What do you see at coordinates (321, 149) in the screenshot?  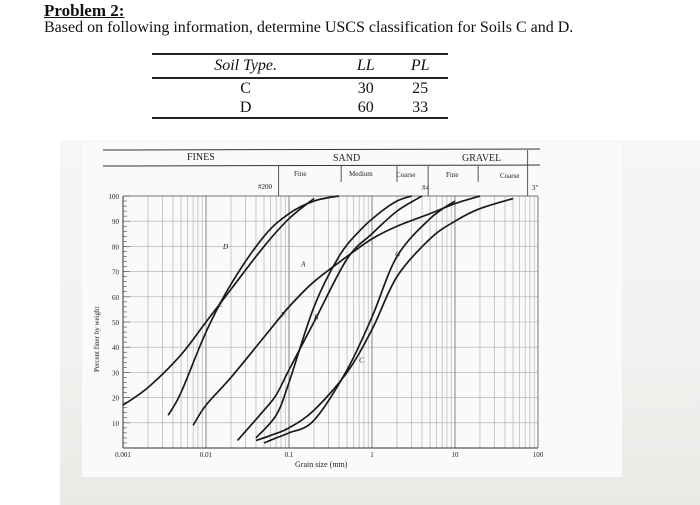 I see `header-top-line` at bounding box center [321, 149].